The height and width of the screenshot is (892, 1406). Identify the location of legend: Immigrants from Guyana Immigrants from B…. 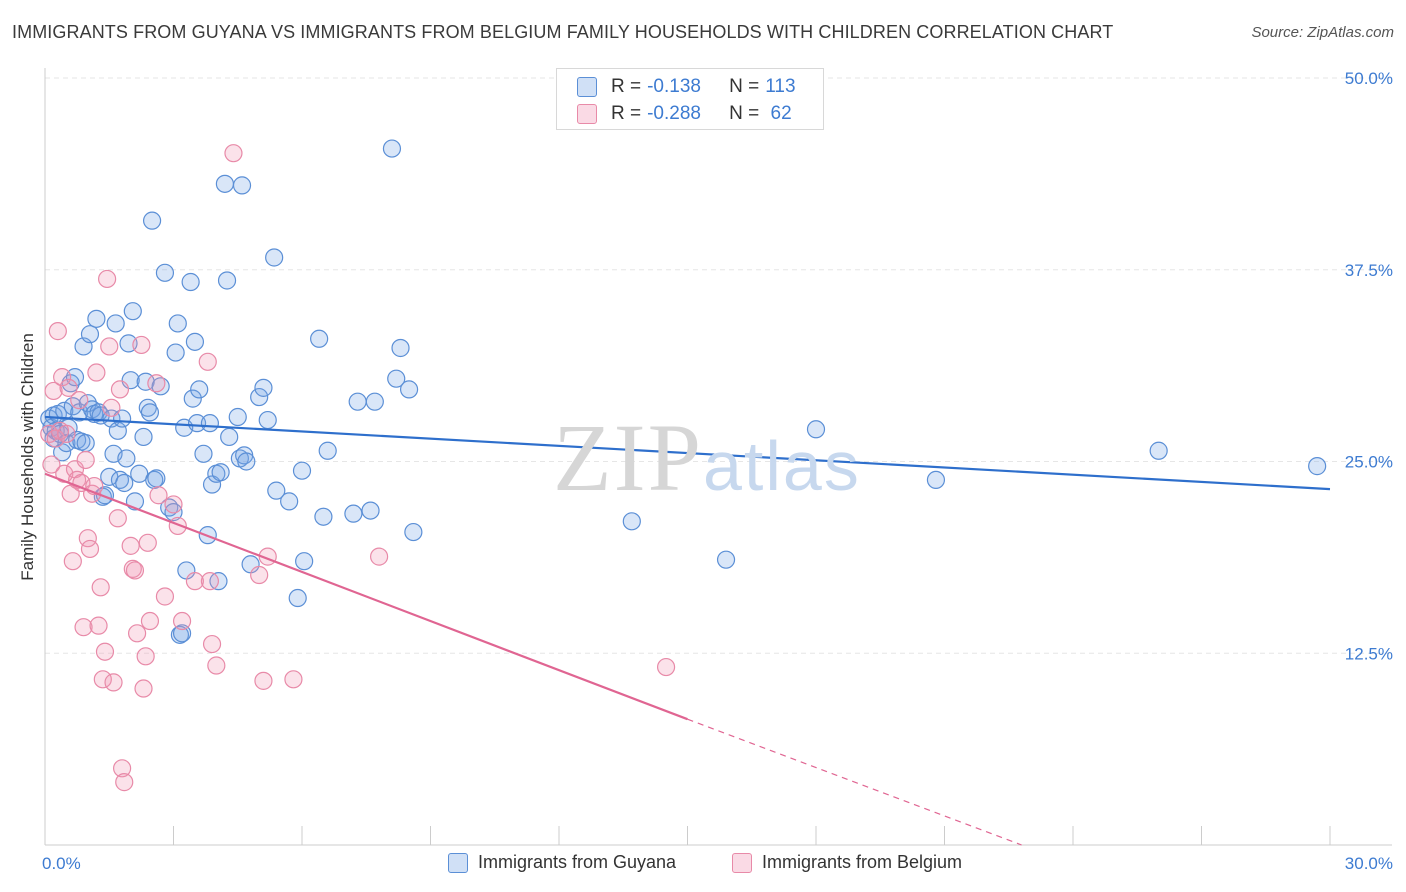
(703, 865).